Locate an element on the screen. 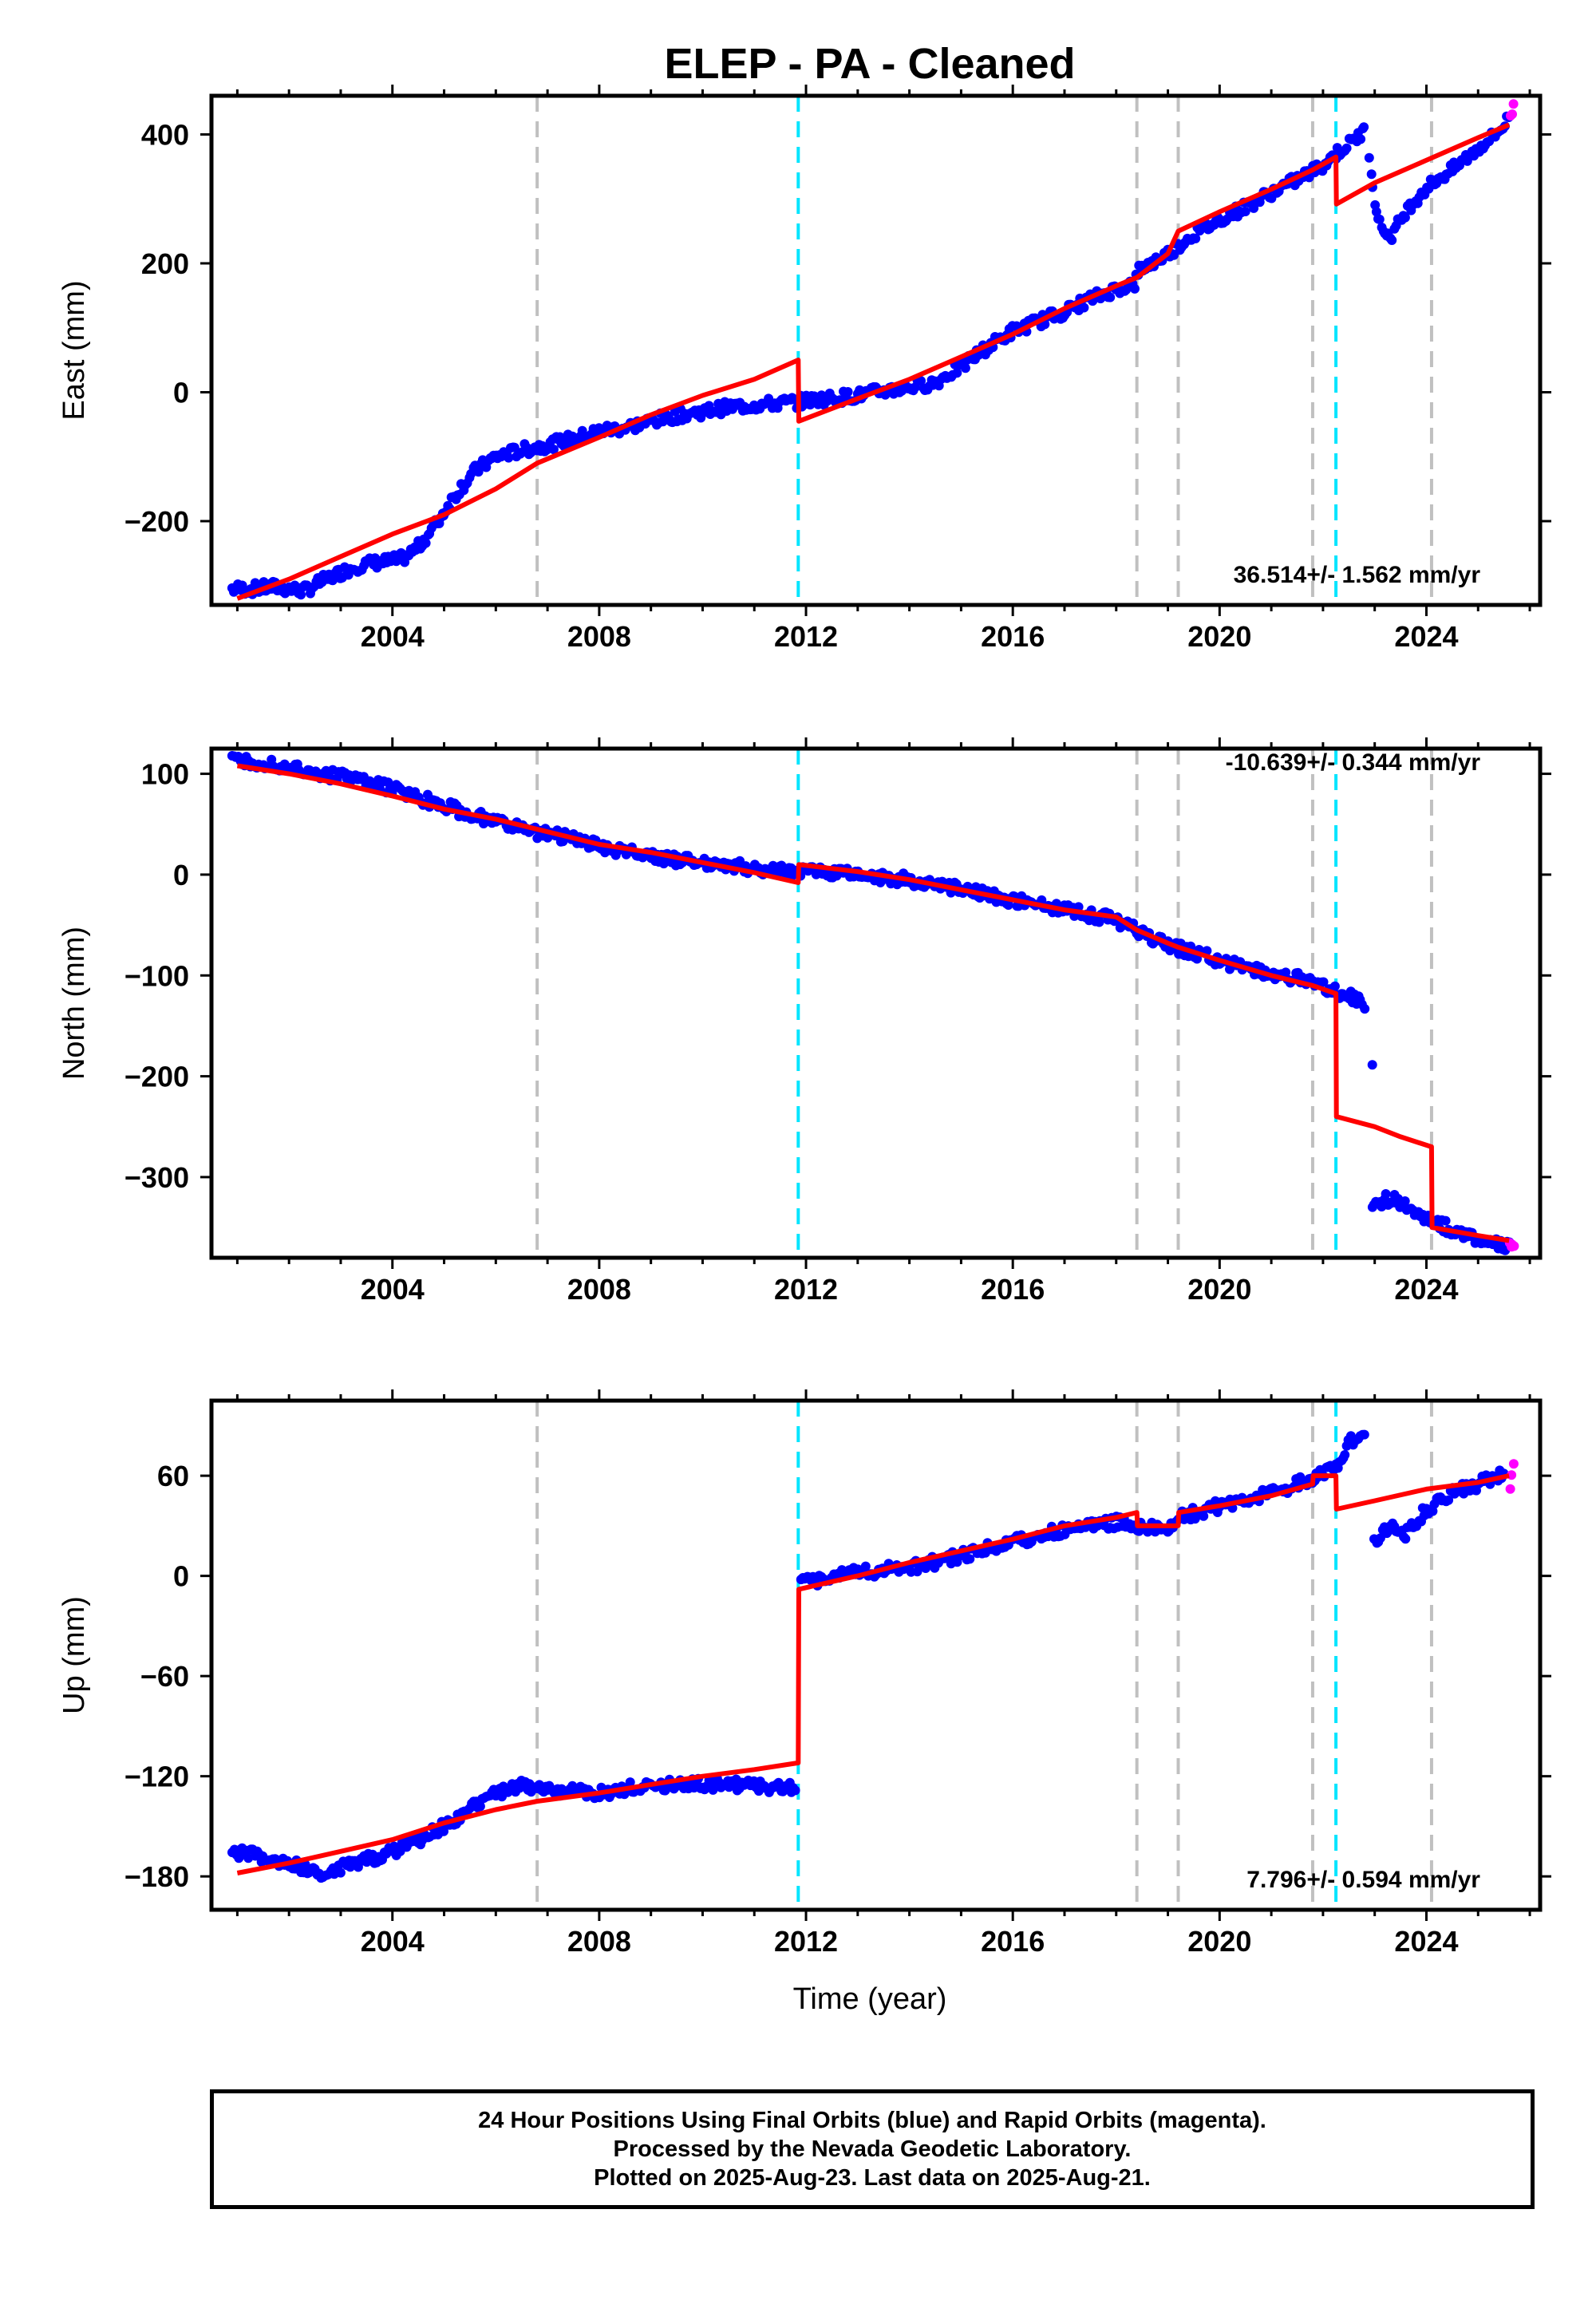  up-y-axis-label: Up (mm) is located at coordinates (74, 1655).